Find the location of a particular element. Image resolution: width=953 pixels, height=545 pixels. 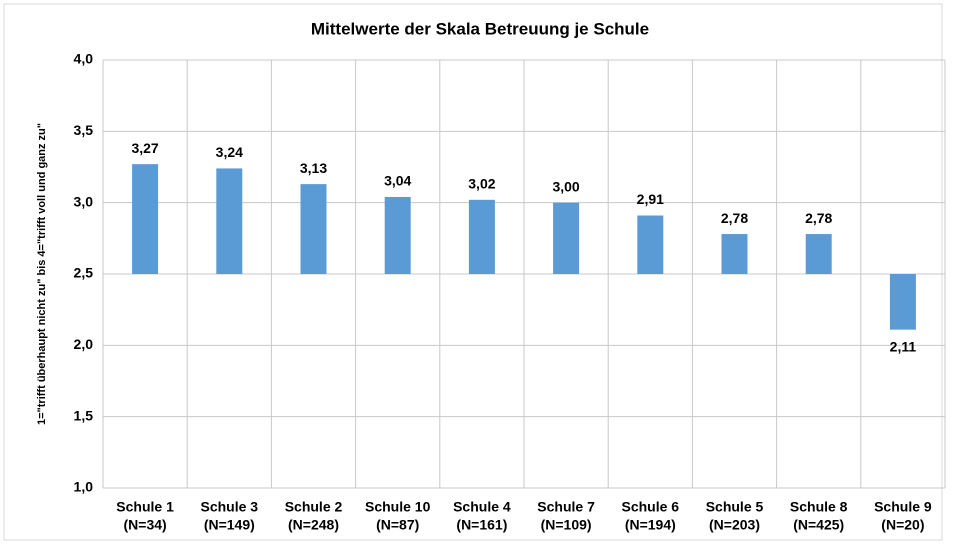

x-tick-label: Schule 2 is located at coordinates (314, 507).